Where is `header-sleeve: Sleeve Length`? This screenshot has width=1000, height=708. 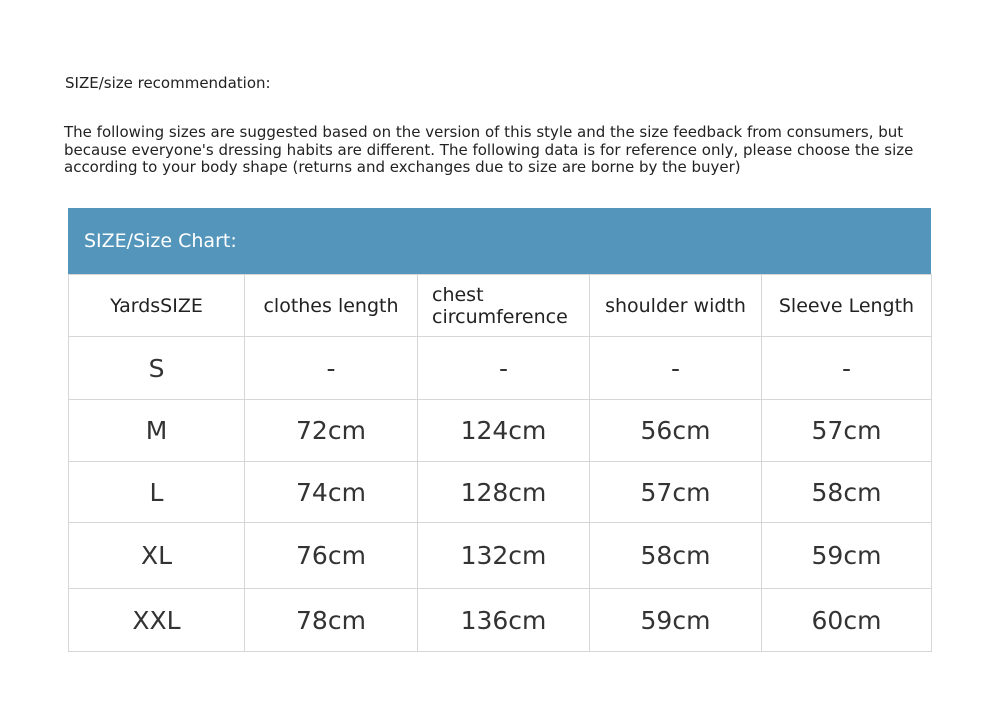 header-sleeve: Sleeve Length is located at coordinates (846, 305).